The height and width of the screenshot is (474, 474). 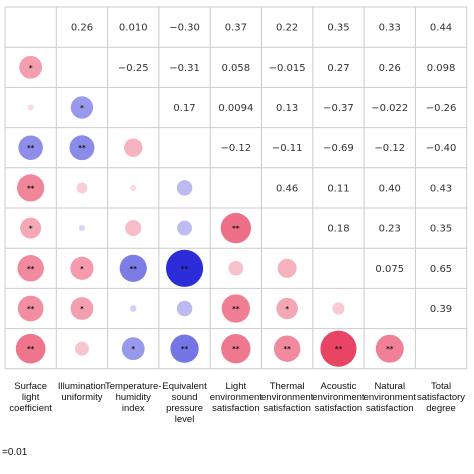 I want to click on x-axis-label: humidity, so click(x=134, y=397).